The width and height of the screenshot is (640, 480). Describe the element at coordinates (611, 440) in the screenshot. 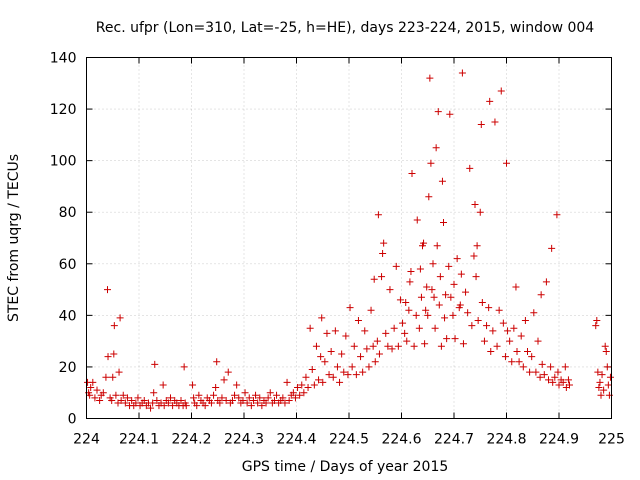

I see `x-tick-label: 225` at that location.